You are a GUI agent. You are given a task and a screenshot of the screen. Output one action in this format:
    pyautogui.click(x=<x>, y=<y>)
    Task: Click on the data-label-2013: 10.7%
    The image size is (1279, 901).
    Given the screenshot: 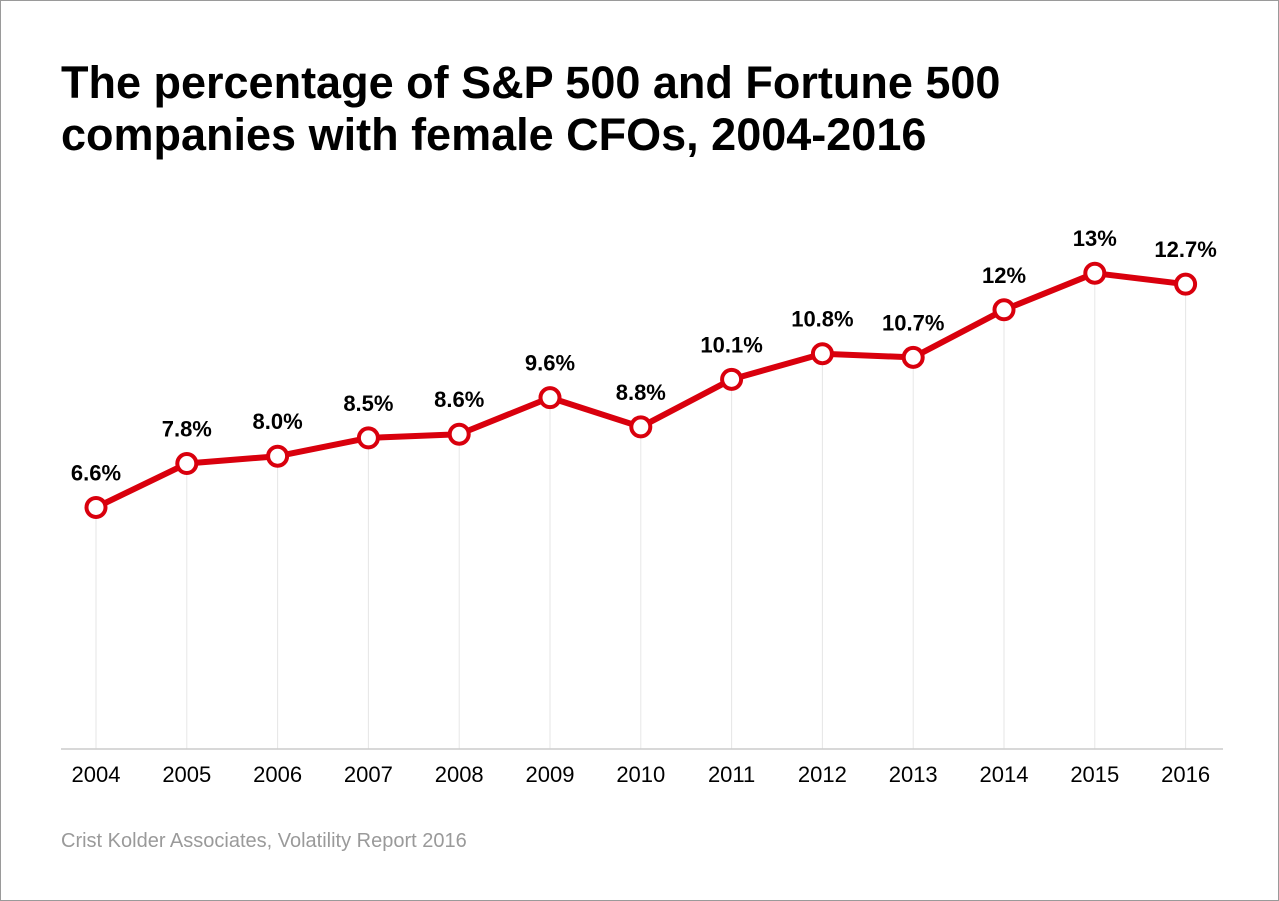 What is the action you would take?
    pyautogui.click(x=913, y=322)
    